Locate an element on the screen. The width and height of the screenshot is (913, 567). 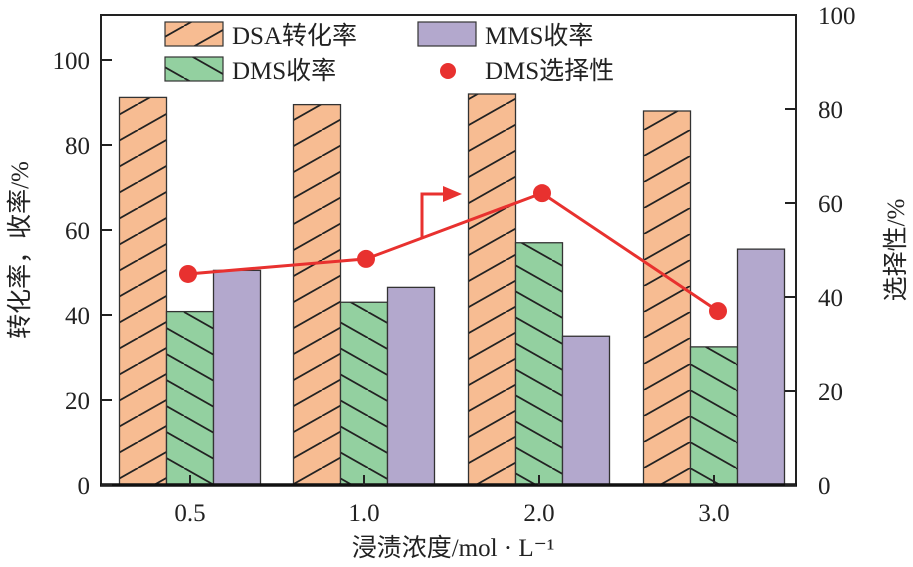
left-tick-label: 80 is located at coordinates (77, 146).